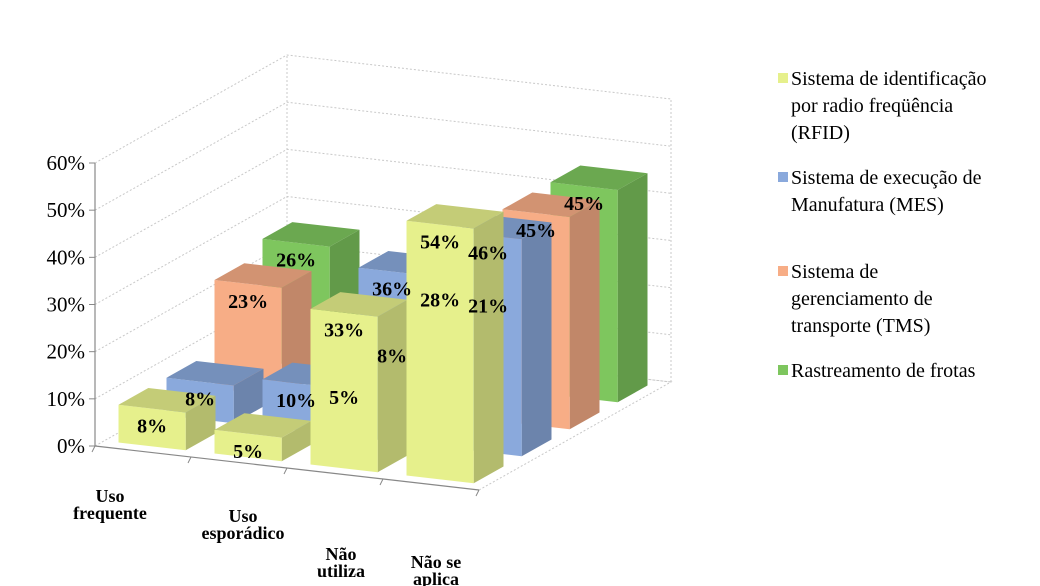  Describe the element at coordinates (883, 371) in the screenshot. I see `legend-label: Rastreamento de frotas` at that location.